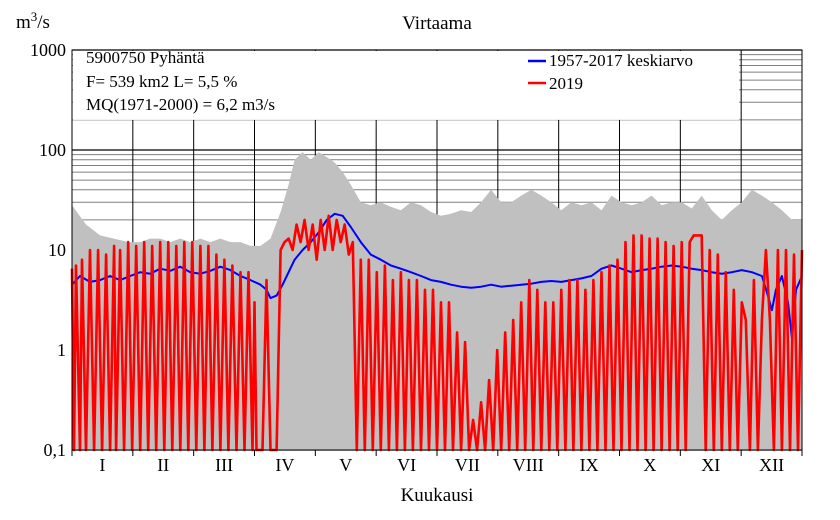 This screenshot has height=520, width=840. What do you see at coordinates (528, 465) in the screenshot?
I see `x-tick-label: VIII` at bounding box center [528, 465].